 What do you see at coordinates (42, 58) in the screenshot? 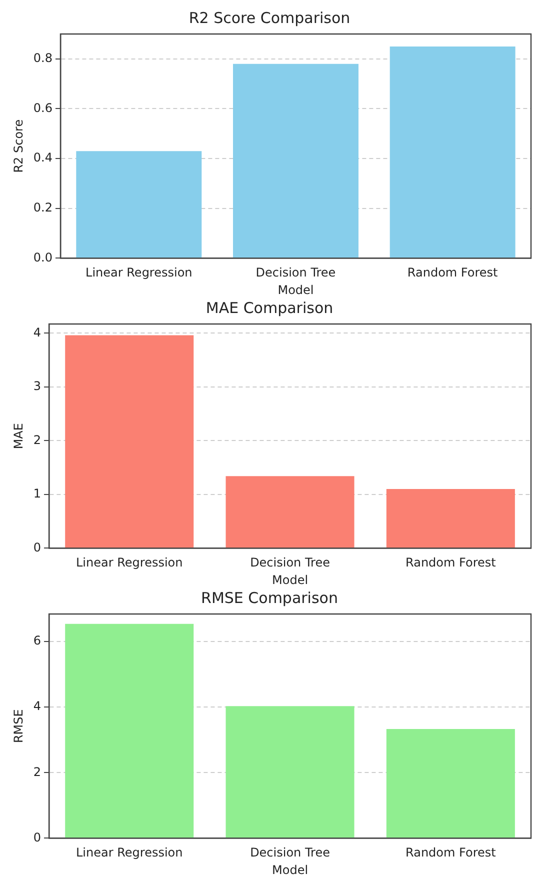
I see `y-tick-label: 0.8` at bounding box center [42, 58].